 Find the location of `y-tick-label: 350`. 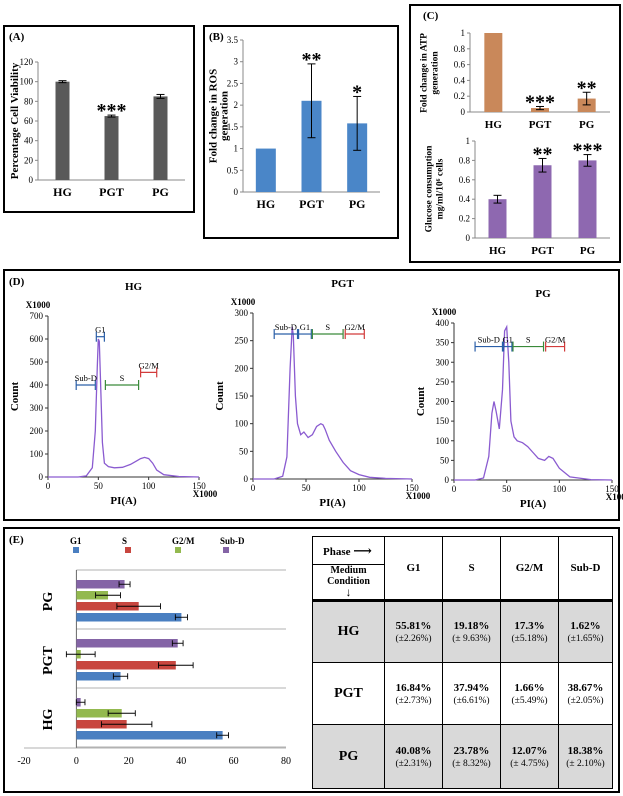

y-tick-label: 350 is located at coordinates (443, 343).